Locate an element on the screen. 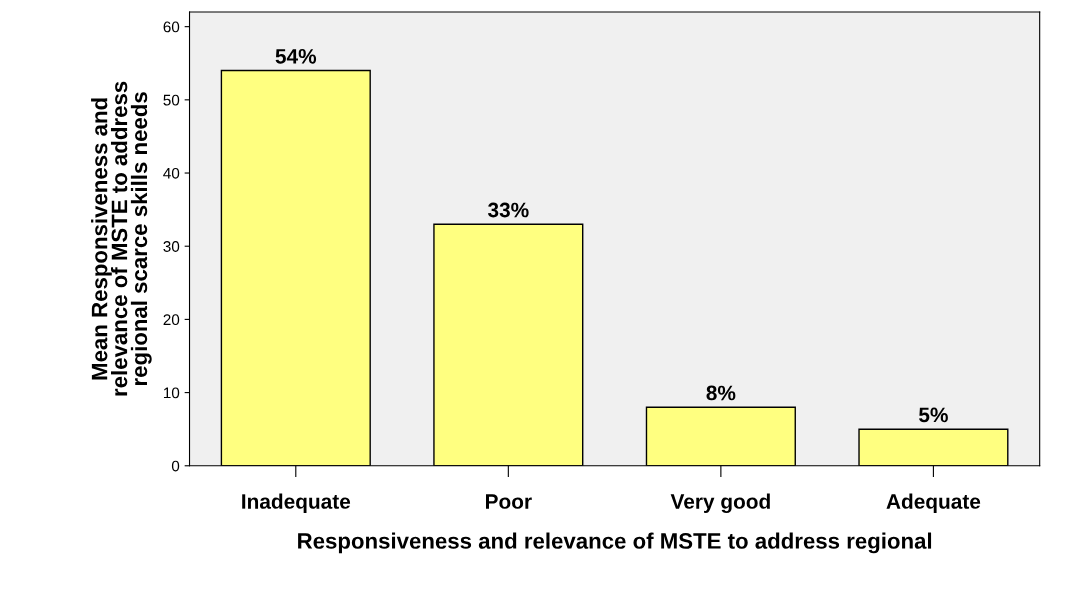  y-tick-label: 60 is located at coordinates (171, 27).